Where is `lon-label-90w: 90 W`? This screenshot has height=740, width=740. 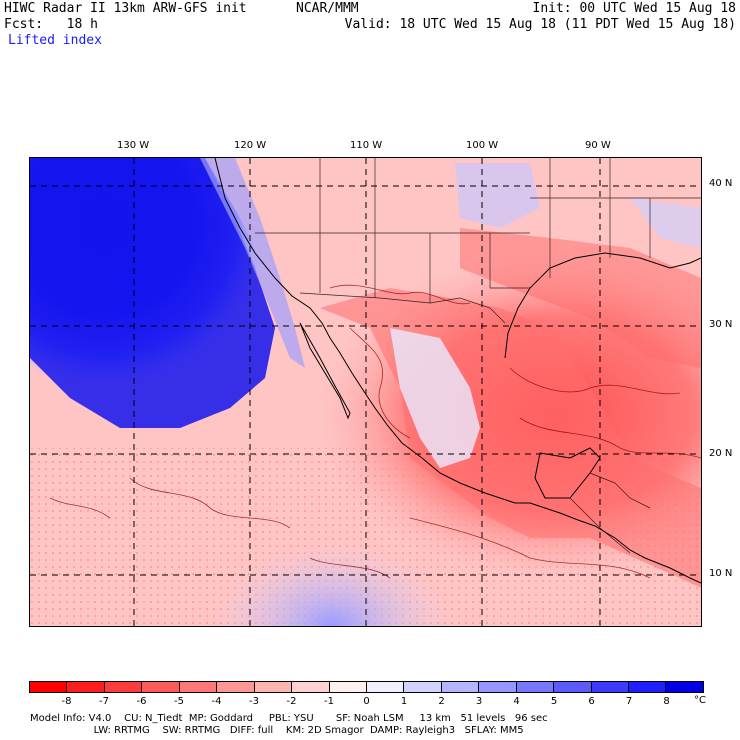
lon-label-90w: 90 W is located at coordinates (598, 145).